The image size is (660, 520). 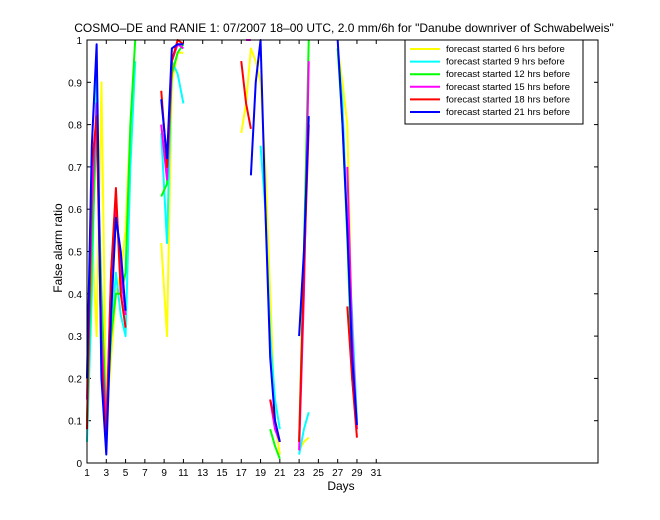 What do you see at coordinates (107, 473) in the screenshot?
I see `x-tick-label: 3` at bounding box center [107, 473].